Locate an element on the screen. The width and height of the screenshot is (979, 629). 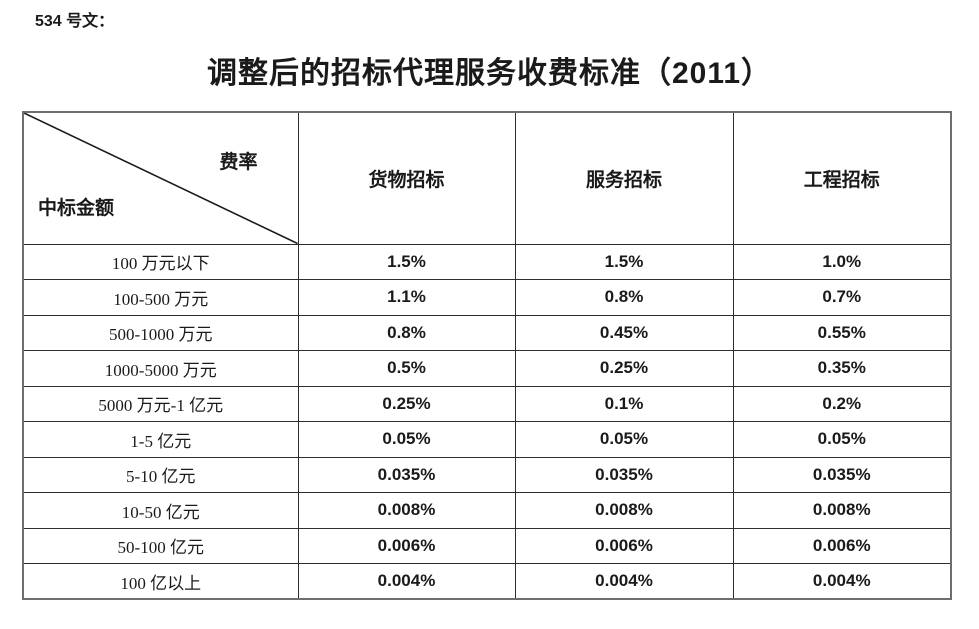
table-row: 100-500 万元 1.1% 0.8% 0.7% is located at coordinates (487, 297).